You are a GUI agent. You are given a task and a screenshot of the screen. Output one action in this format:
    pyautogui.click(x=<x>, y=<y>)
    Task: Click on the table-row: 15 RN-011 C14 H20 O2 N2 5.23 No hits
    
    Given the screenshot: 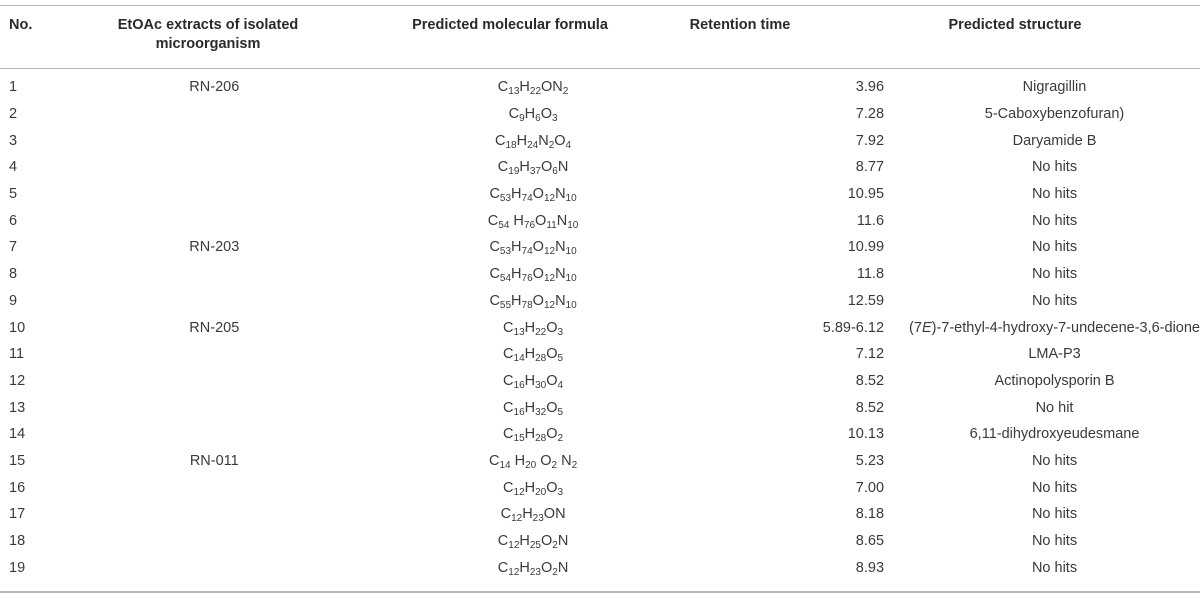 What is the action you would take?
    pyautogui.click(x=600, y=461)
    